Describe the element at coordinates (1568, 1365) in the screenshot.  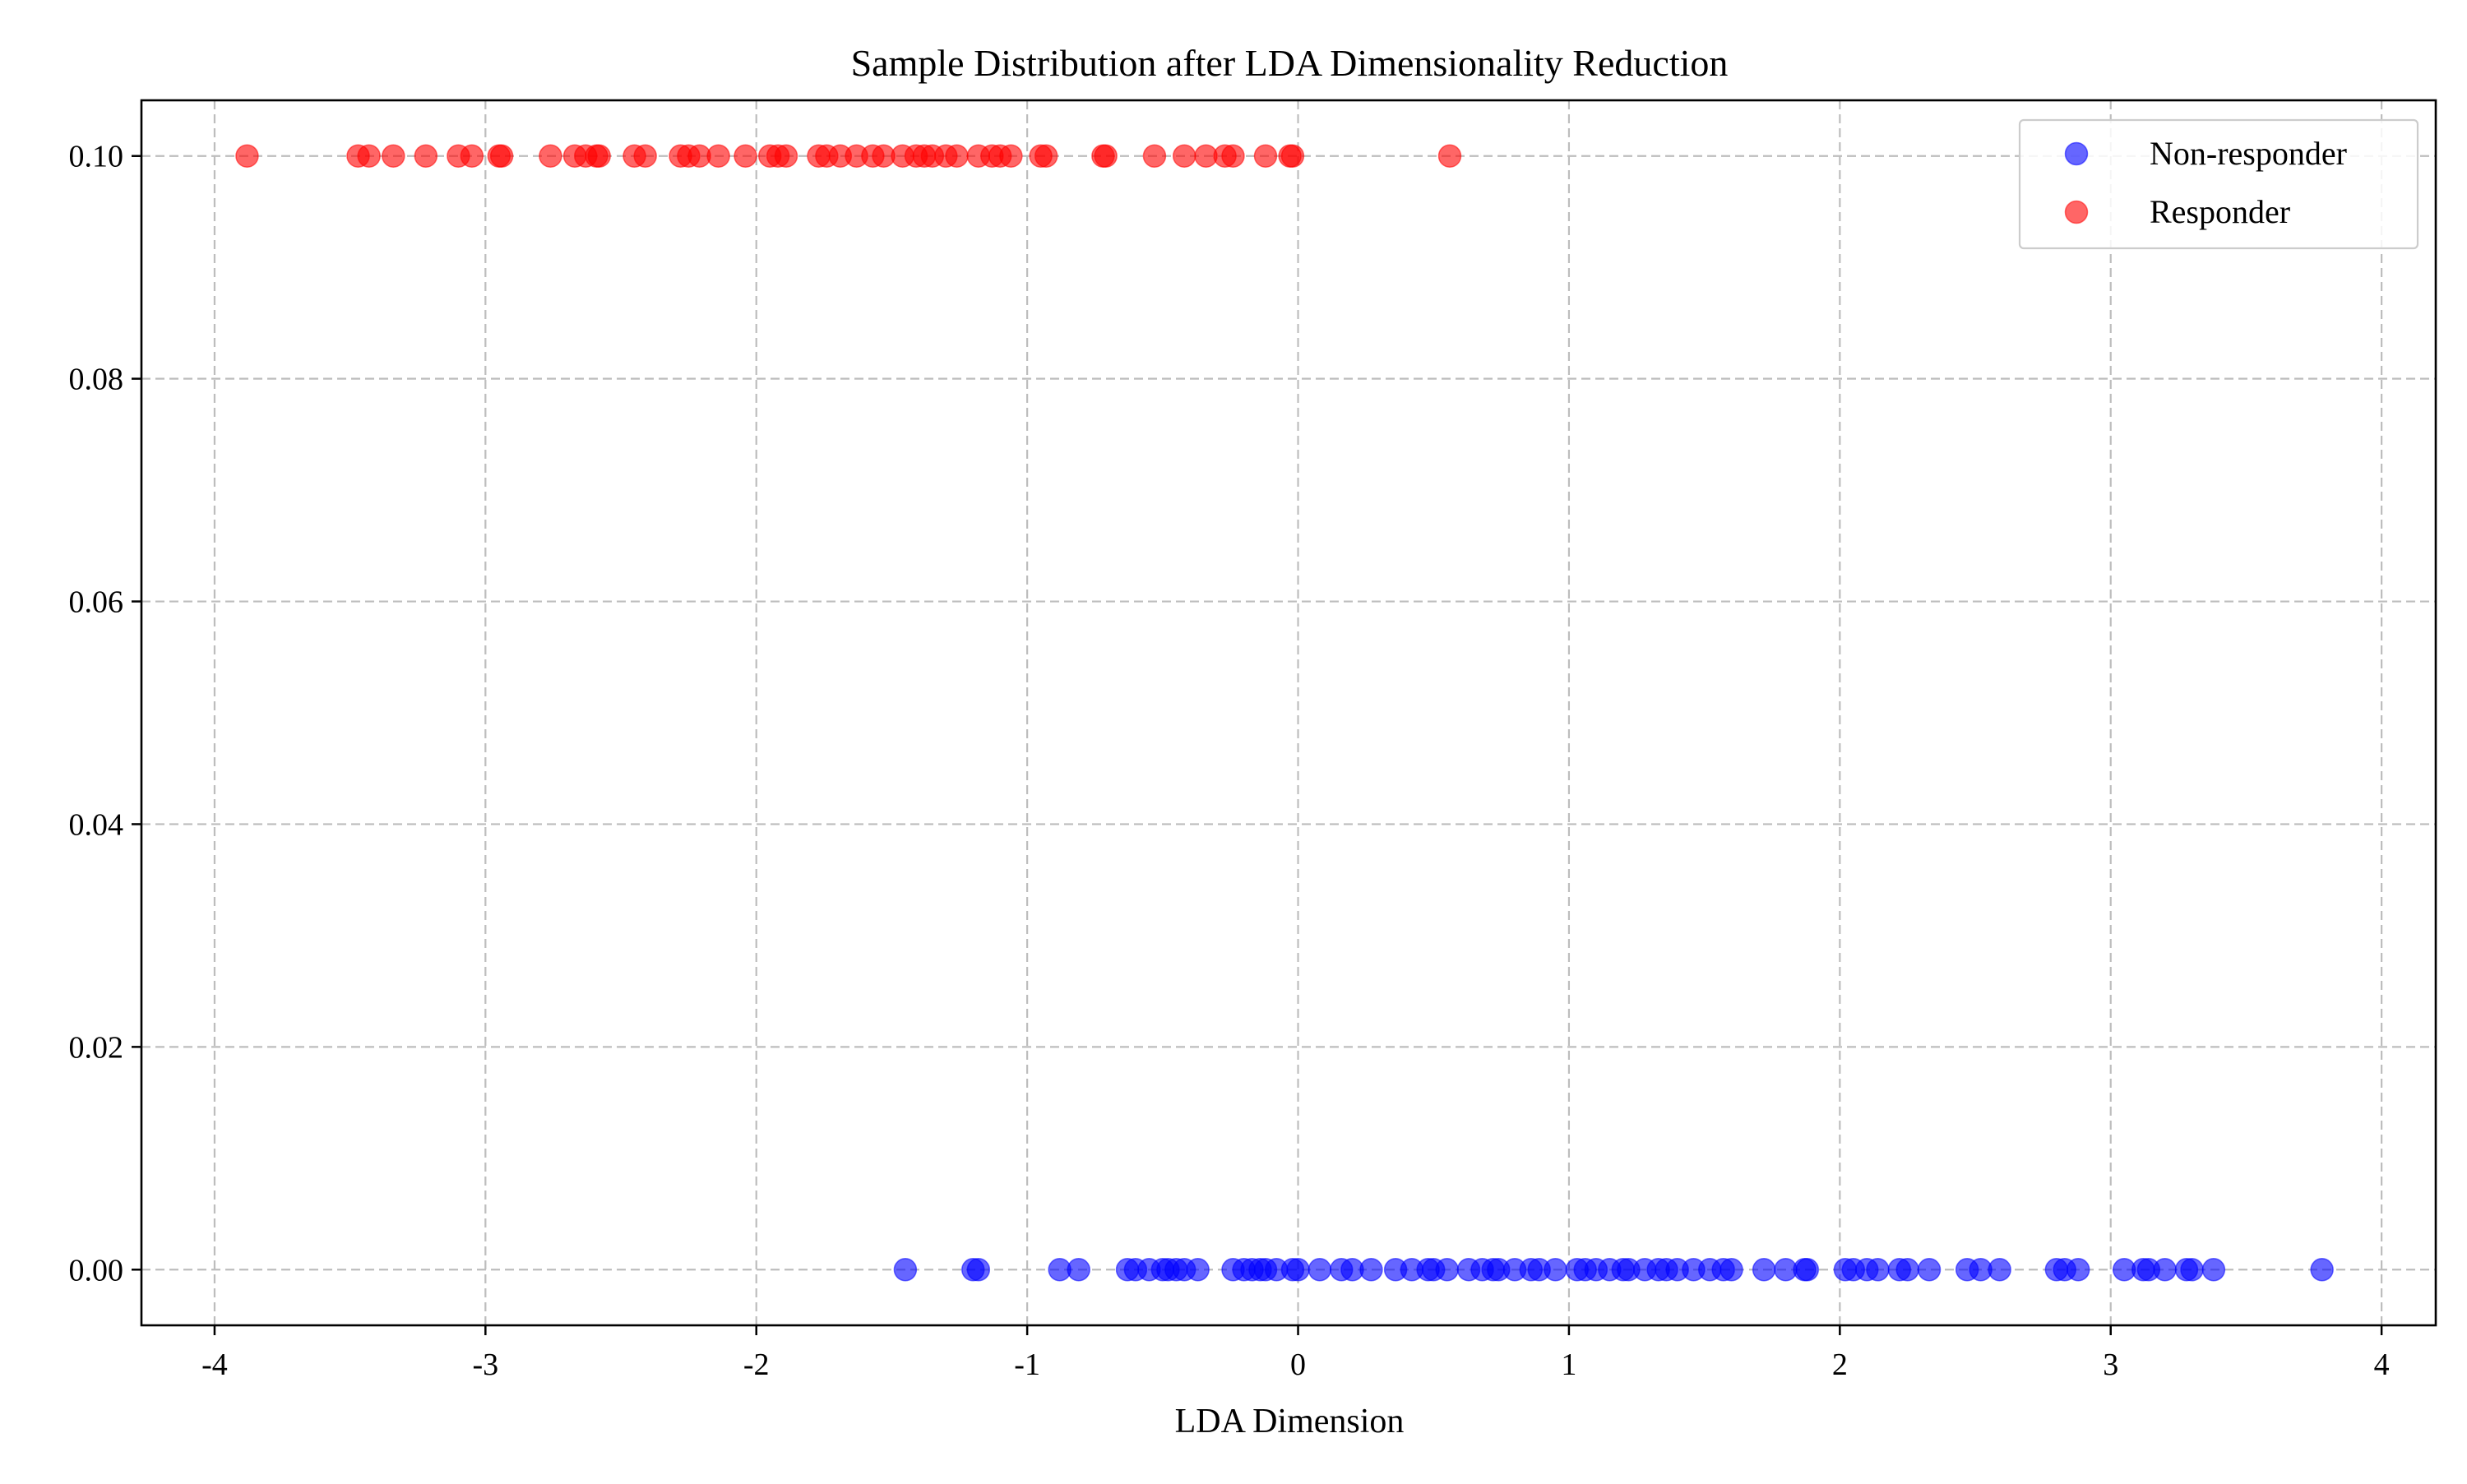
I see `x-tick-label: 1` at that location.